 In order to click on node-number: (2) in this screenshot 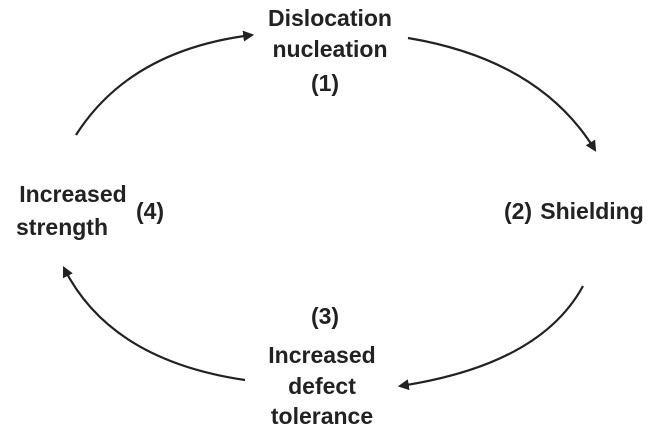, I will do `click(518, 211)`.